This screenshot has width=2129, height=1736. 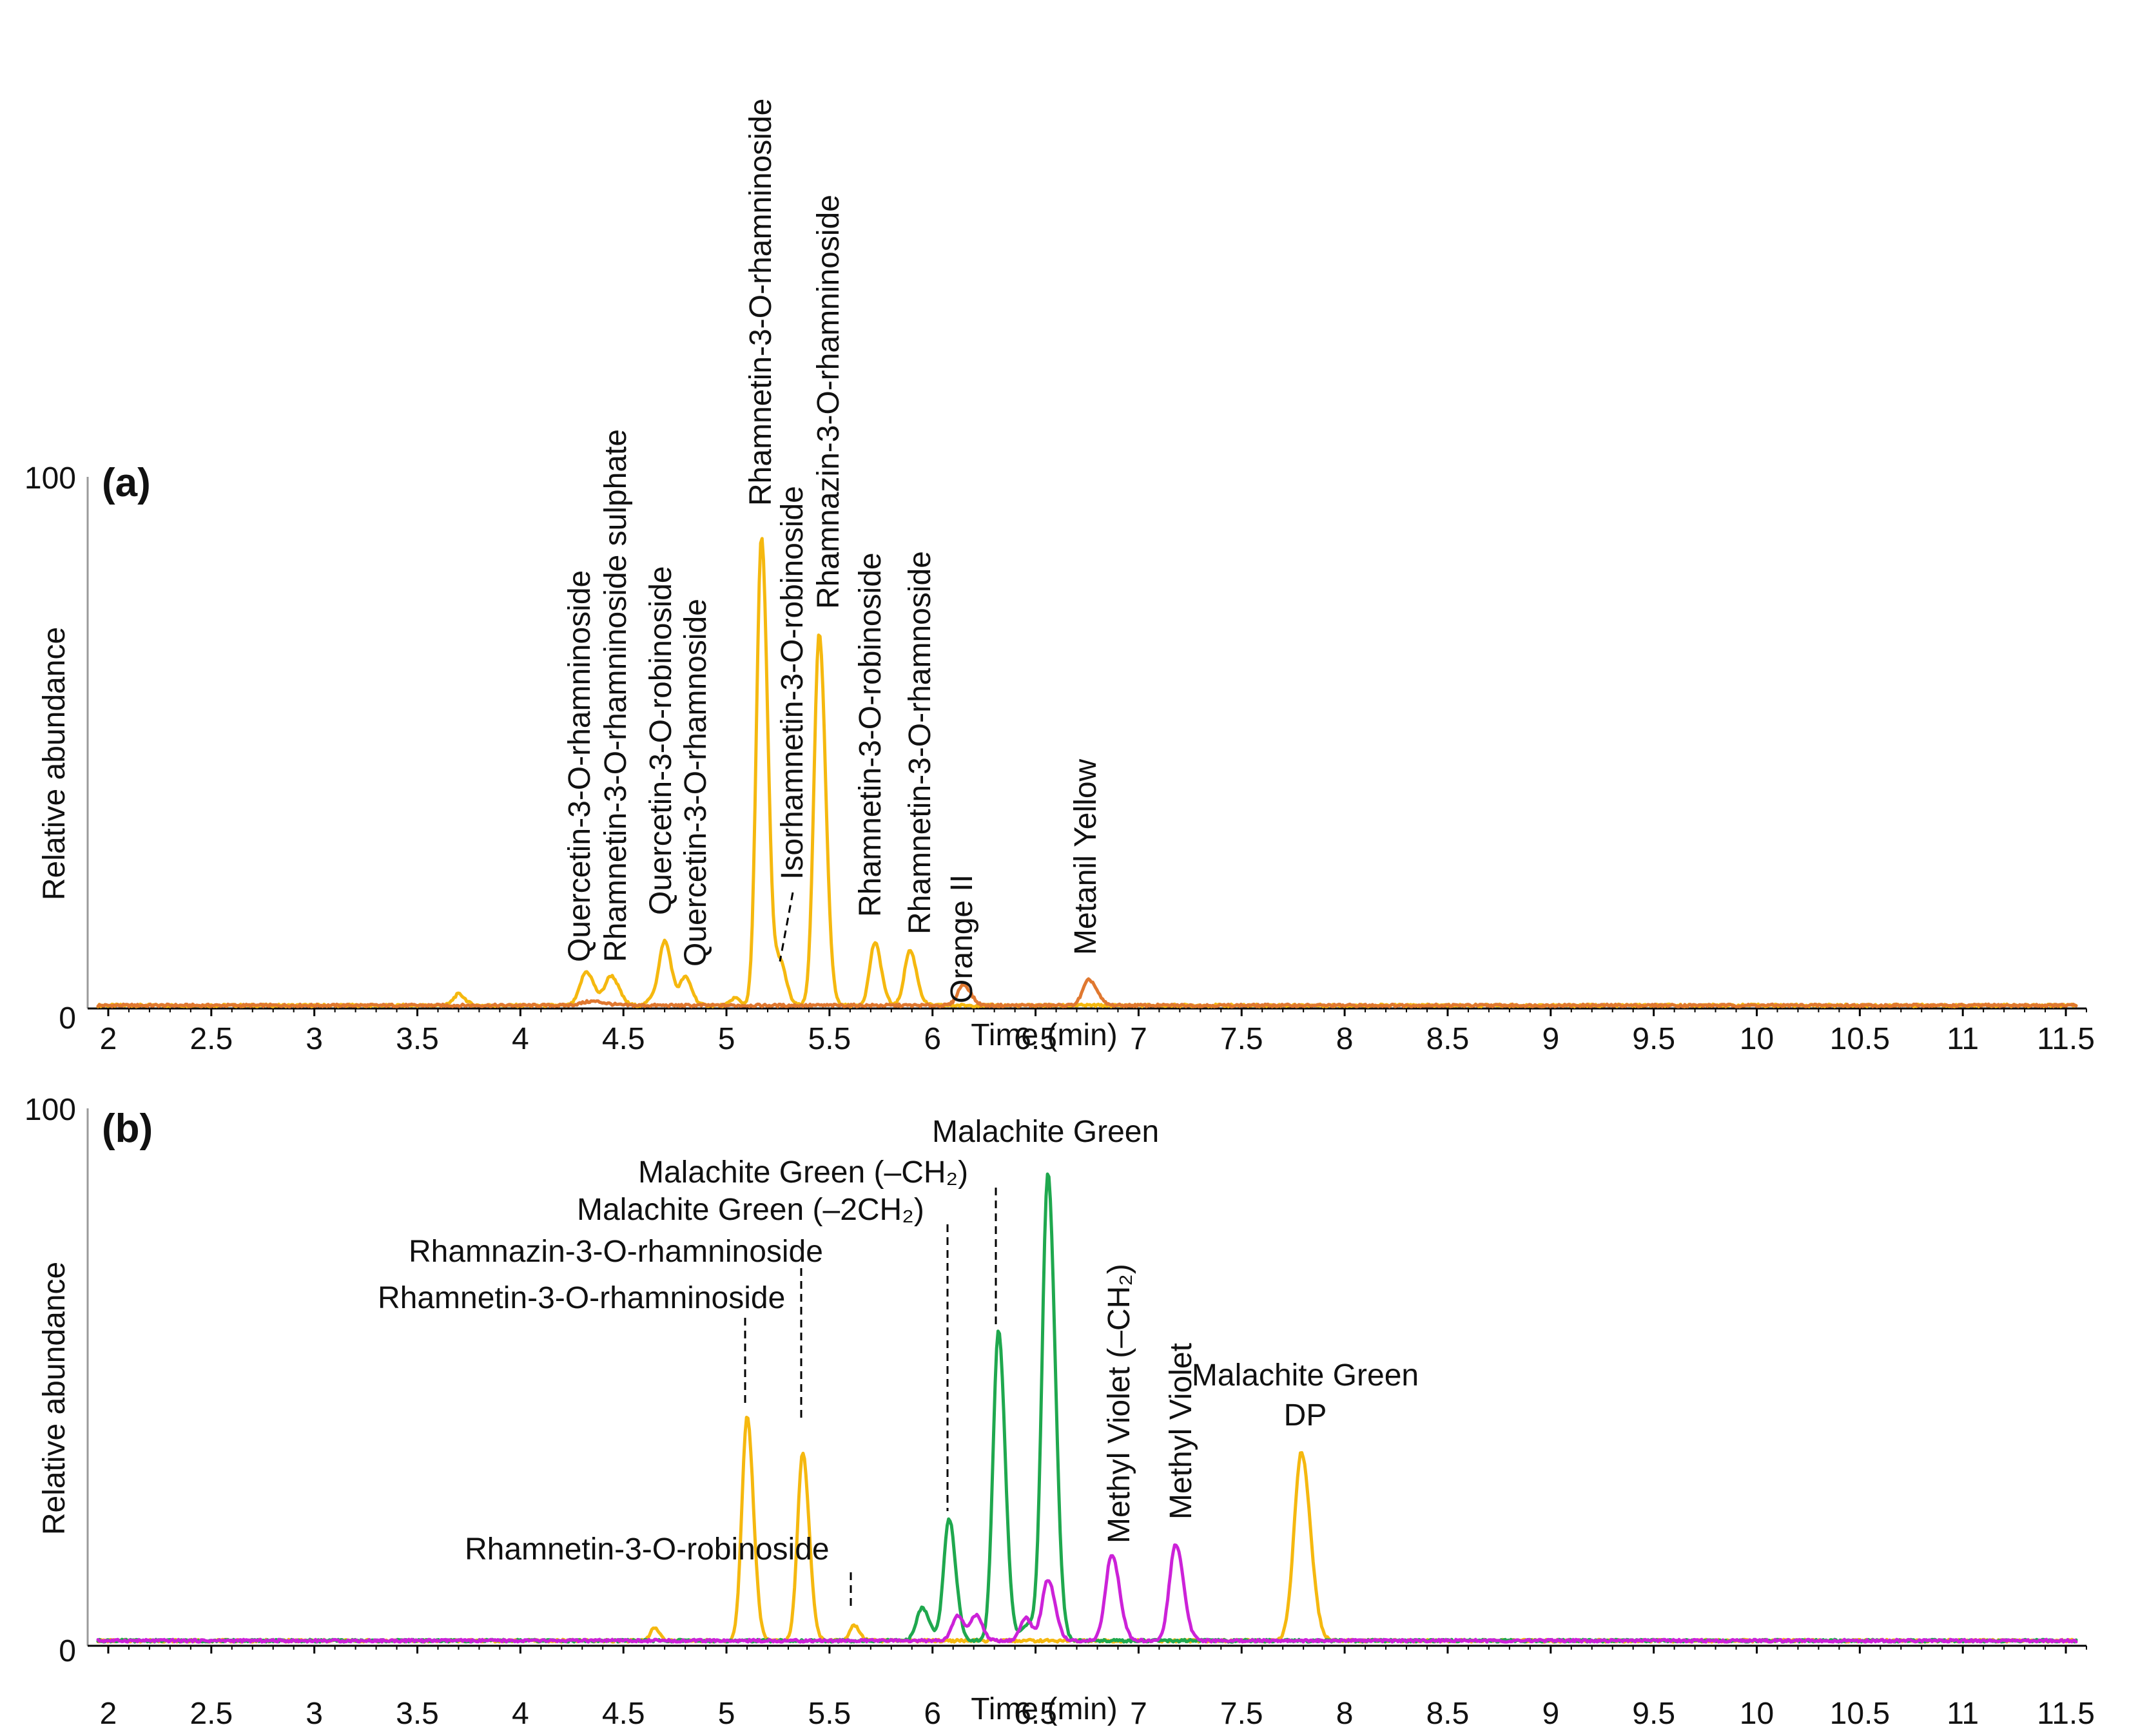 What do you see at coordinates (1241, 1039) in the screenshot?
I see `panel-a-x-tick-label: 7.5` at bounding box center [1241, 1039].